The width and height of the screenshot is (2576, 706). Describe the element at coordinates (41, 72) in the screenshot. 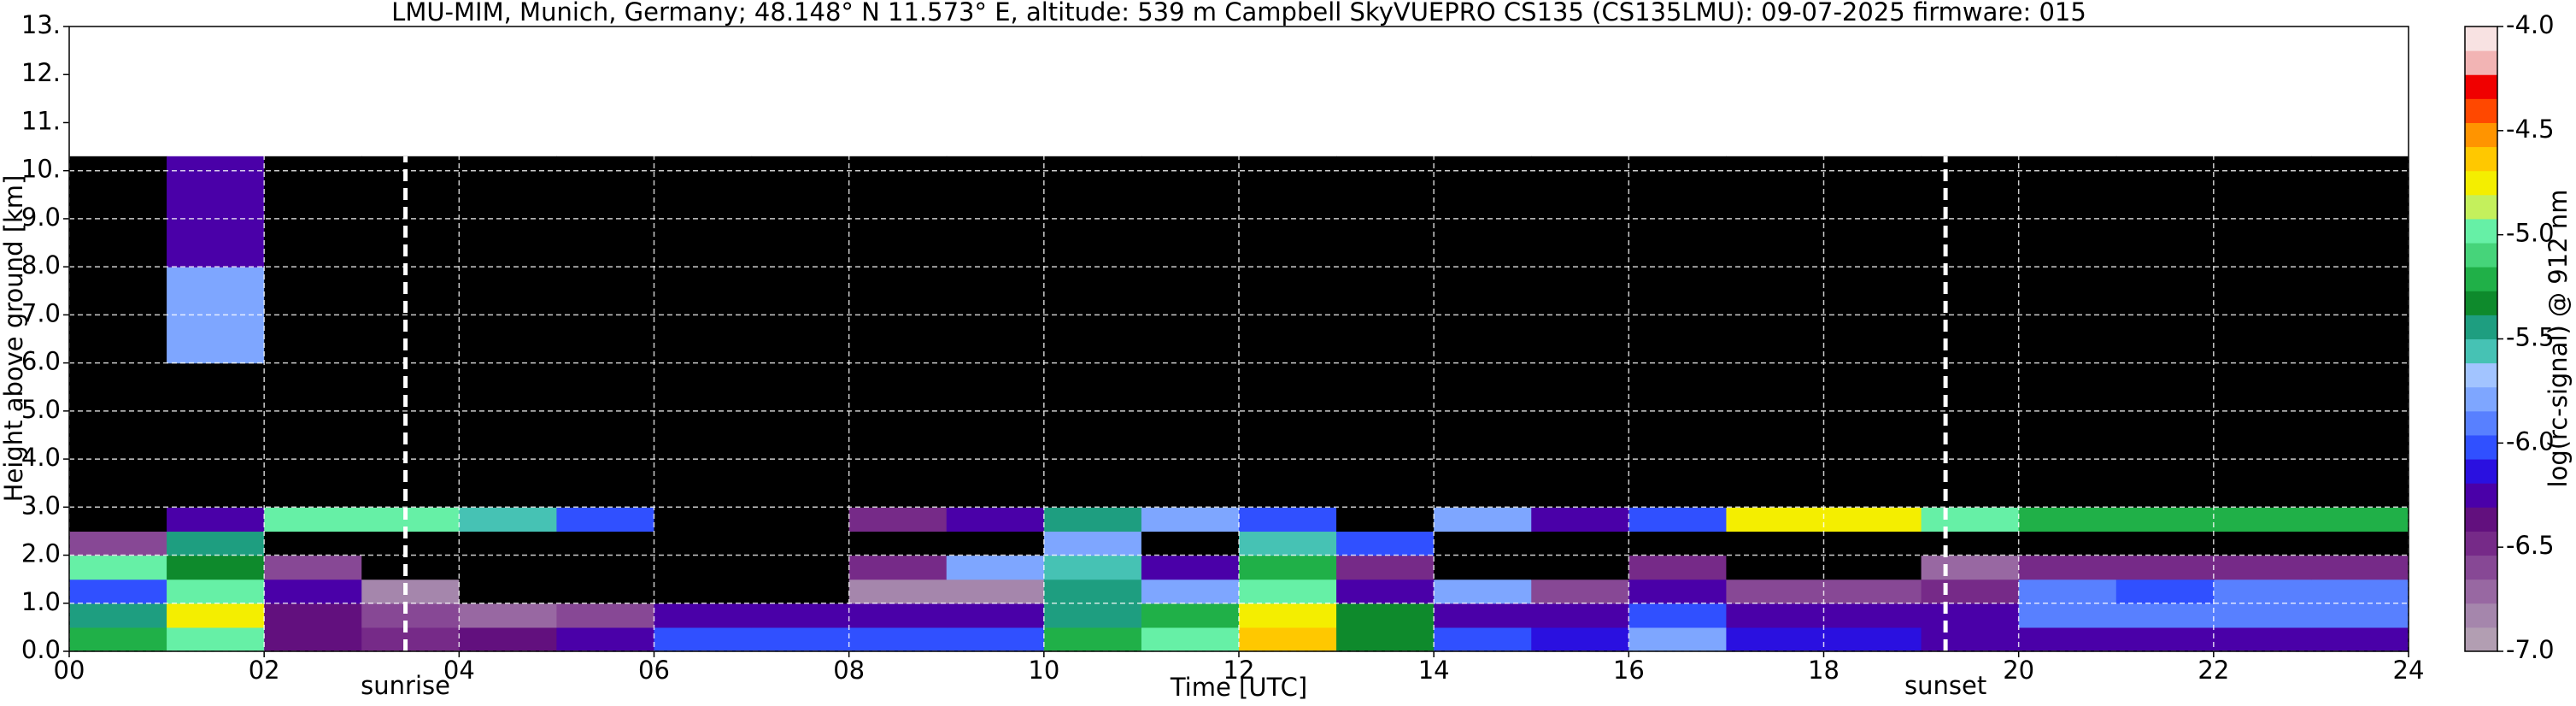

I see `y-tick-label: 12.` at that location.